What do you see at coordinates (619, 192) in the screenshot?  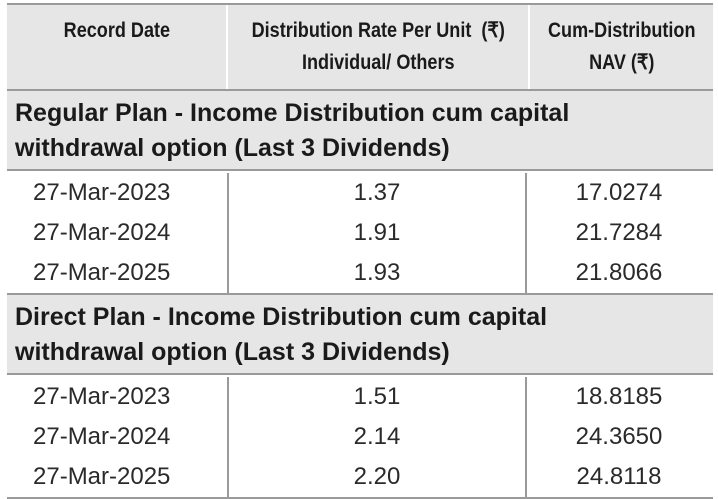 I see `nav-cell: 17.0274` at bounding box center [619, 192].